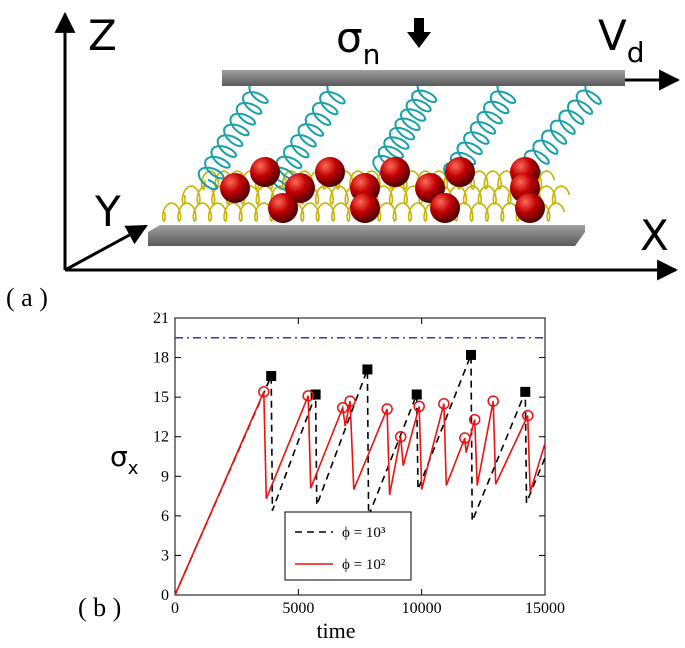 Image resolution: width=685 pixels, height=648 pixels. Describe the element at coordinates (106, 248) in the screenshot. I see `y-axis-arrow` at that location.